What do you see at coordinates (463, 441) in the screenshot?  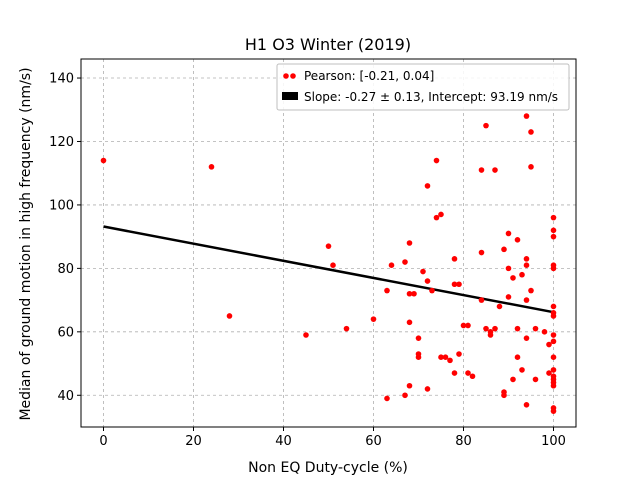 I see `x-tick-label: 80` at bounding box center [463, 441].